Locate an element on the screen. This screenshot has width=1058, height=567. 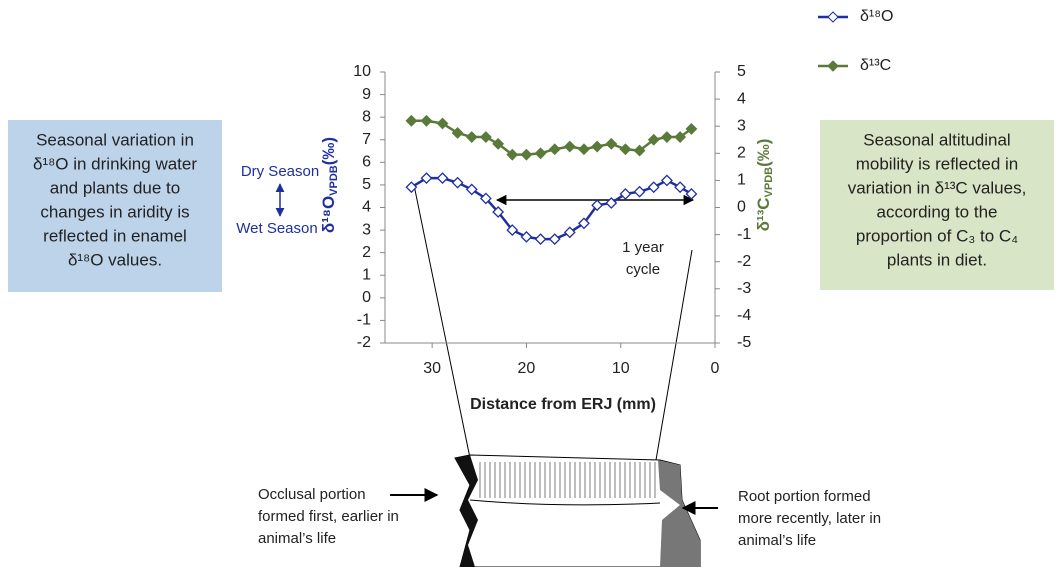
y-tick-label: 8 is located at coordinates (366, 116).